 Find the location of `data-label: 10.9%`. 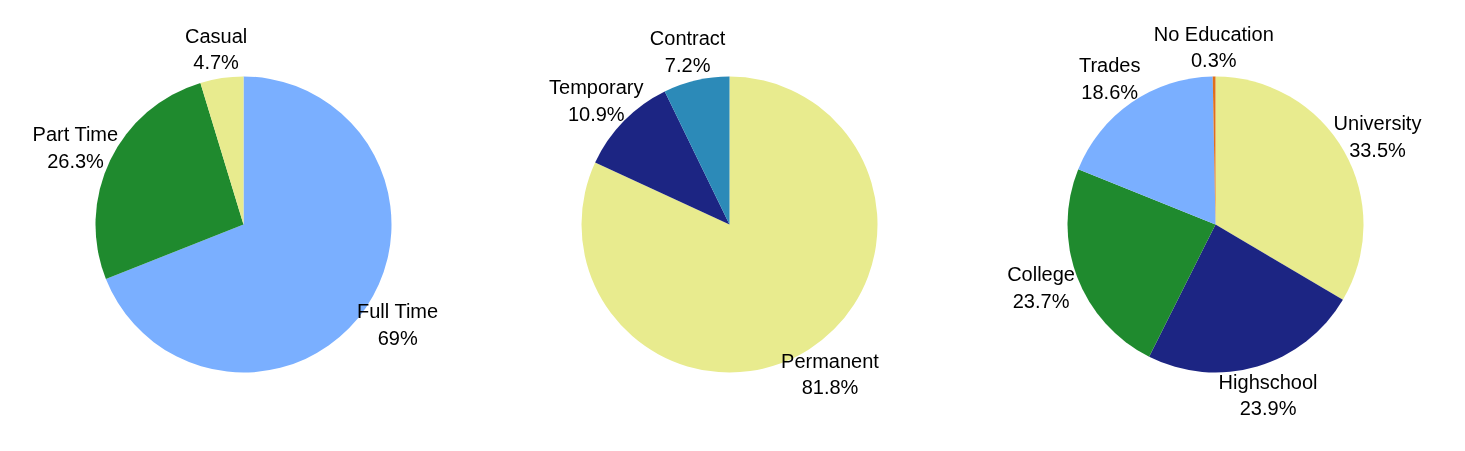

data-label: 10.9% is located at coordinates (596, 113).